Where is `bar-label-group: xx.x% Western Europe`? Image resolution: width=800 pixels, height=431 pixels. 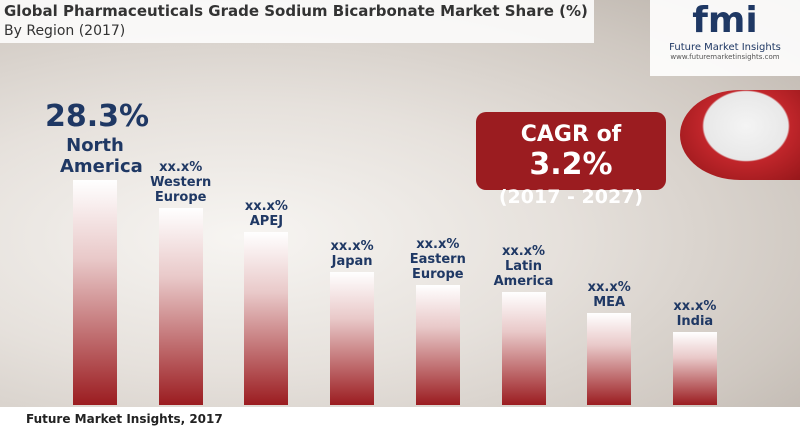 bar-label-group: xx.x% Western Europe is located at coordinates (181, 182).